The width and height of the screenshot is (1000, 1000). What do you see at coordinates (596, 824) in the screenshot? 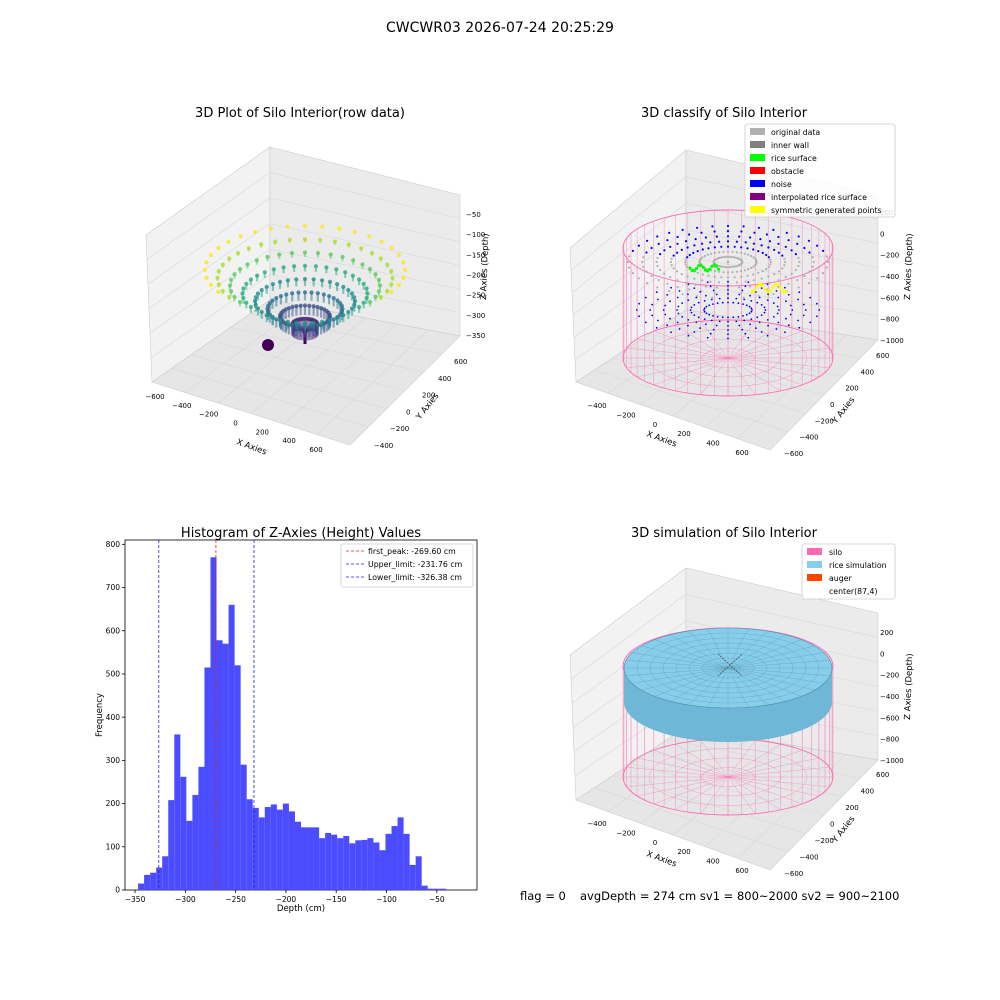
I see `tick-label: −400` at bounding box center [596, 824].